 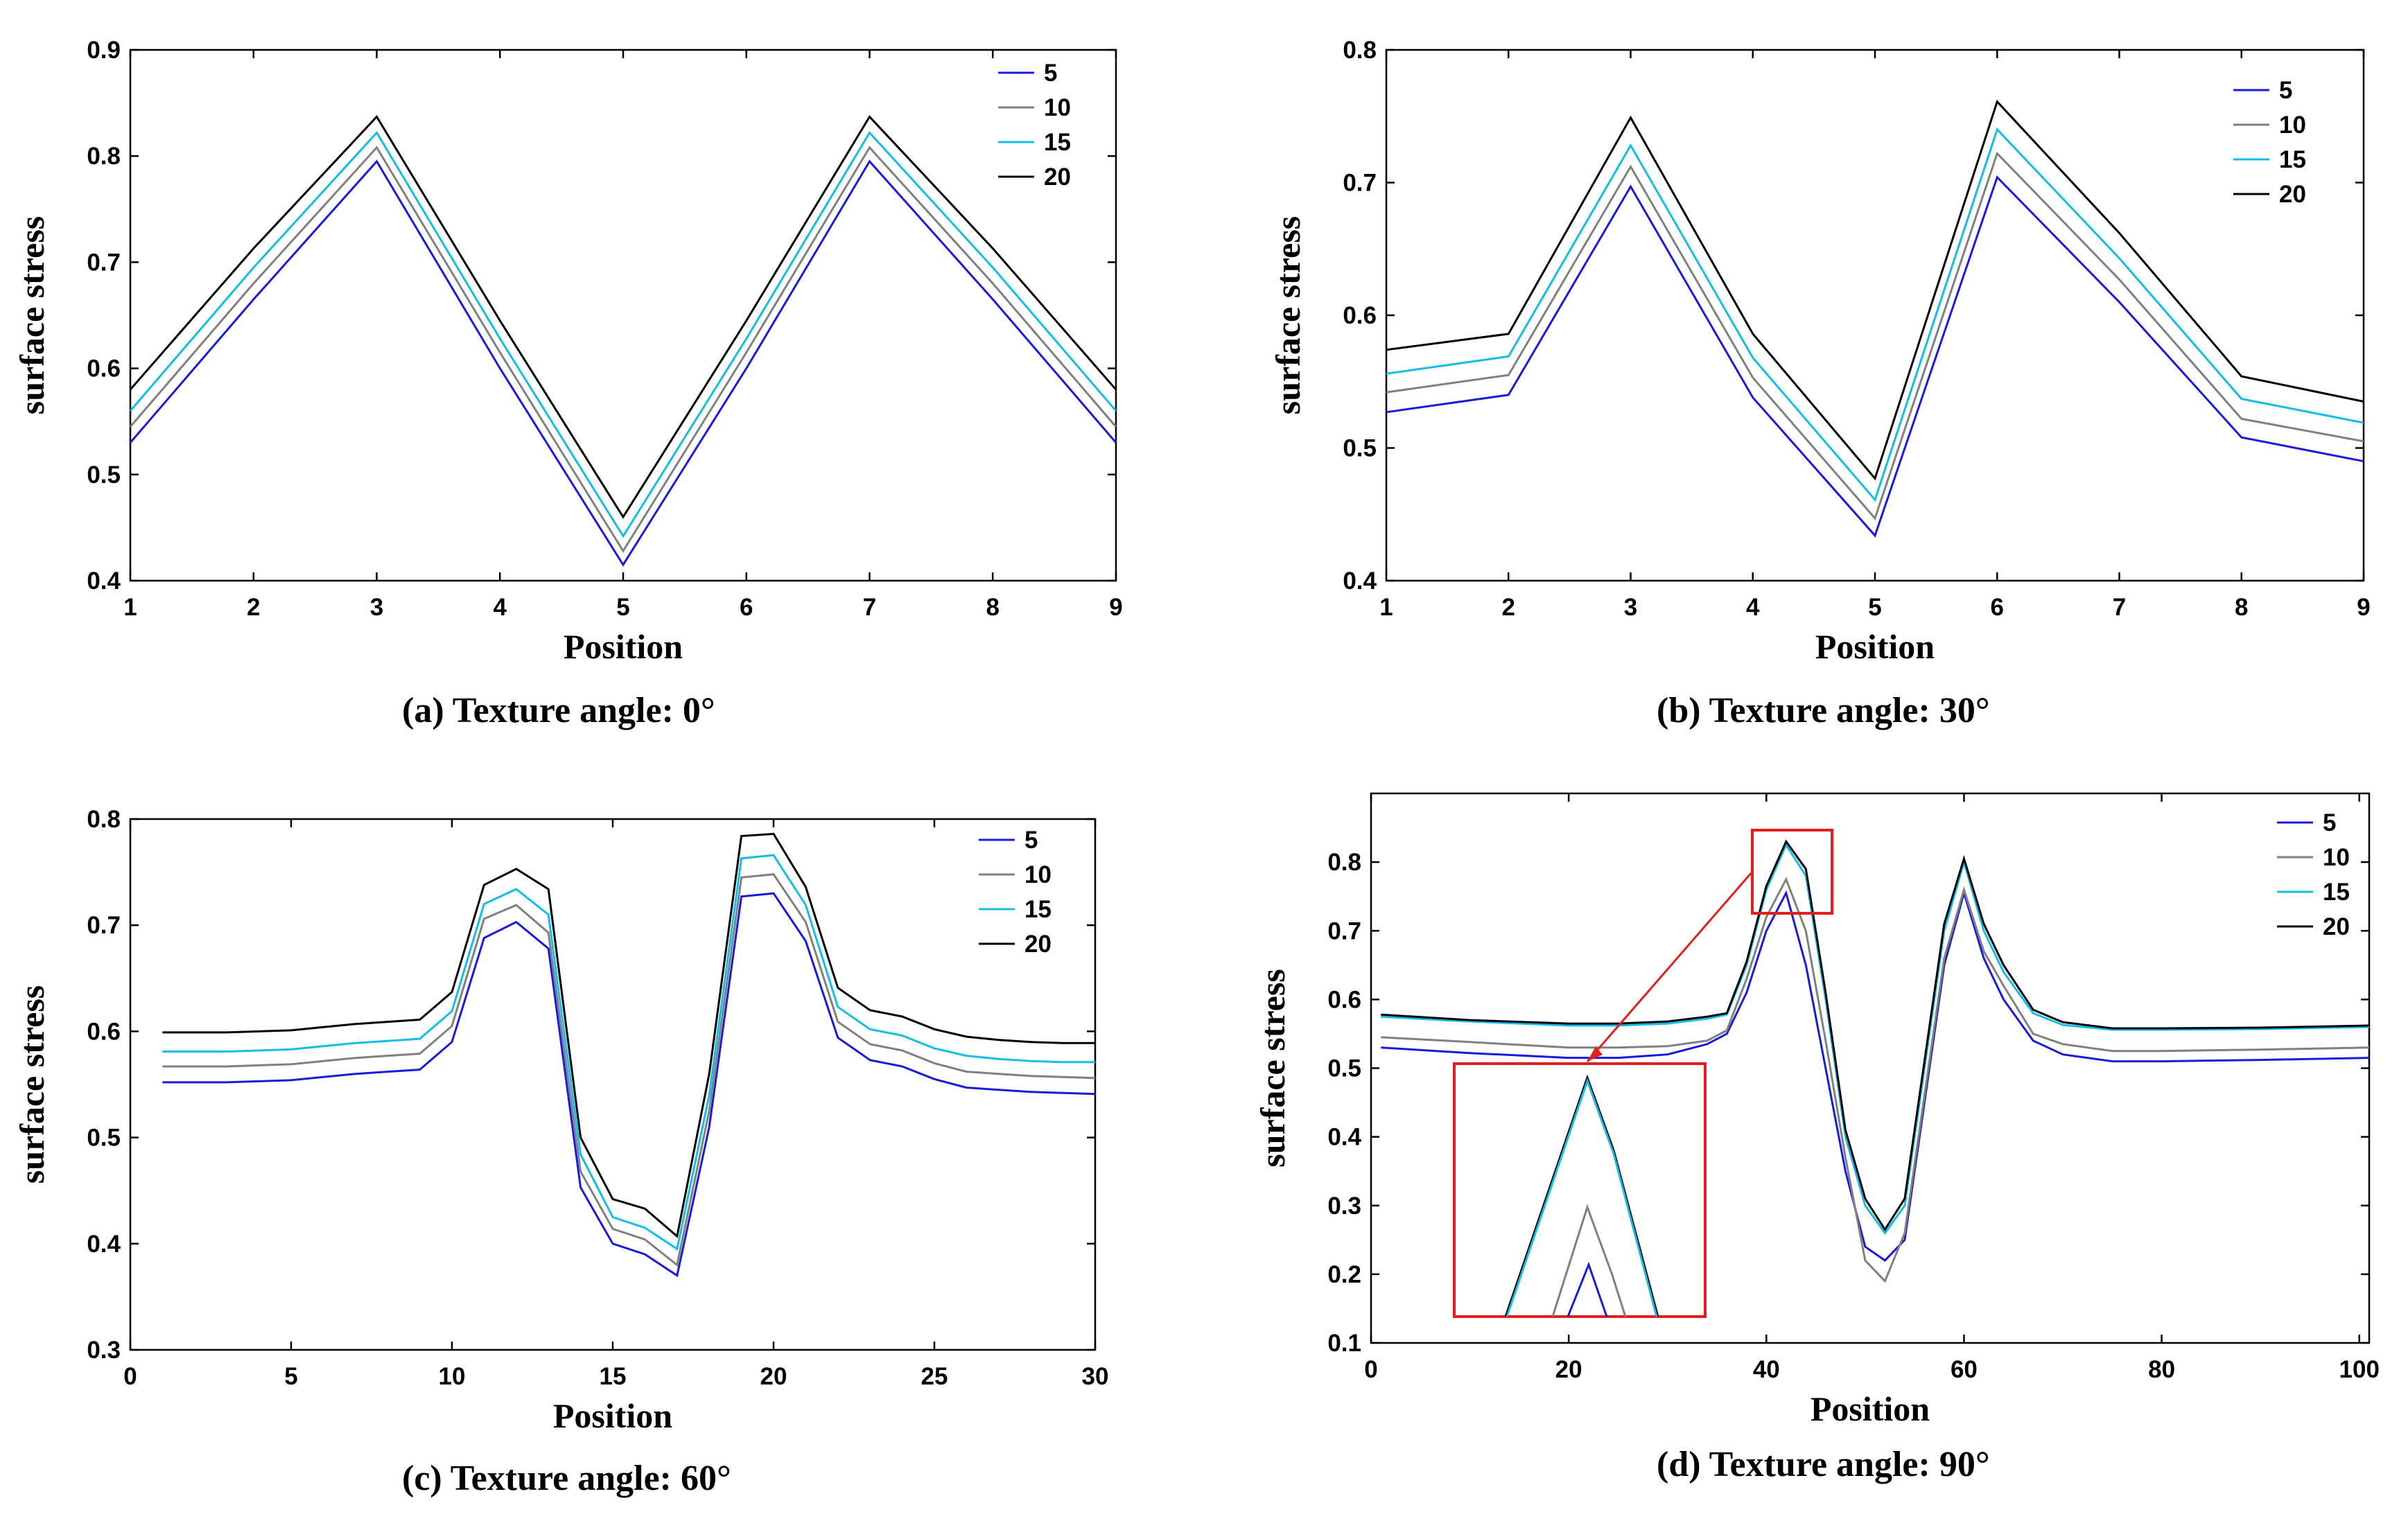 I want to click on x-tick-label: 60, so click(x=1964, y=1369).